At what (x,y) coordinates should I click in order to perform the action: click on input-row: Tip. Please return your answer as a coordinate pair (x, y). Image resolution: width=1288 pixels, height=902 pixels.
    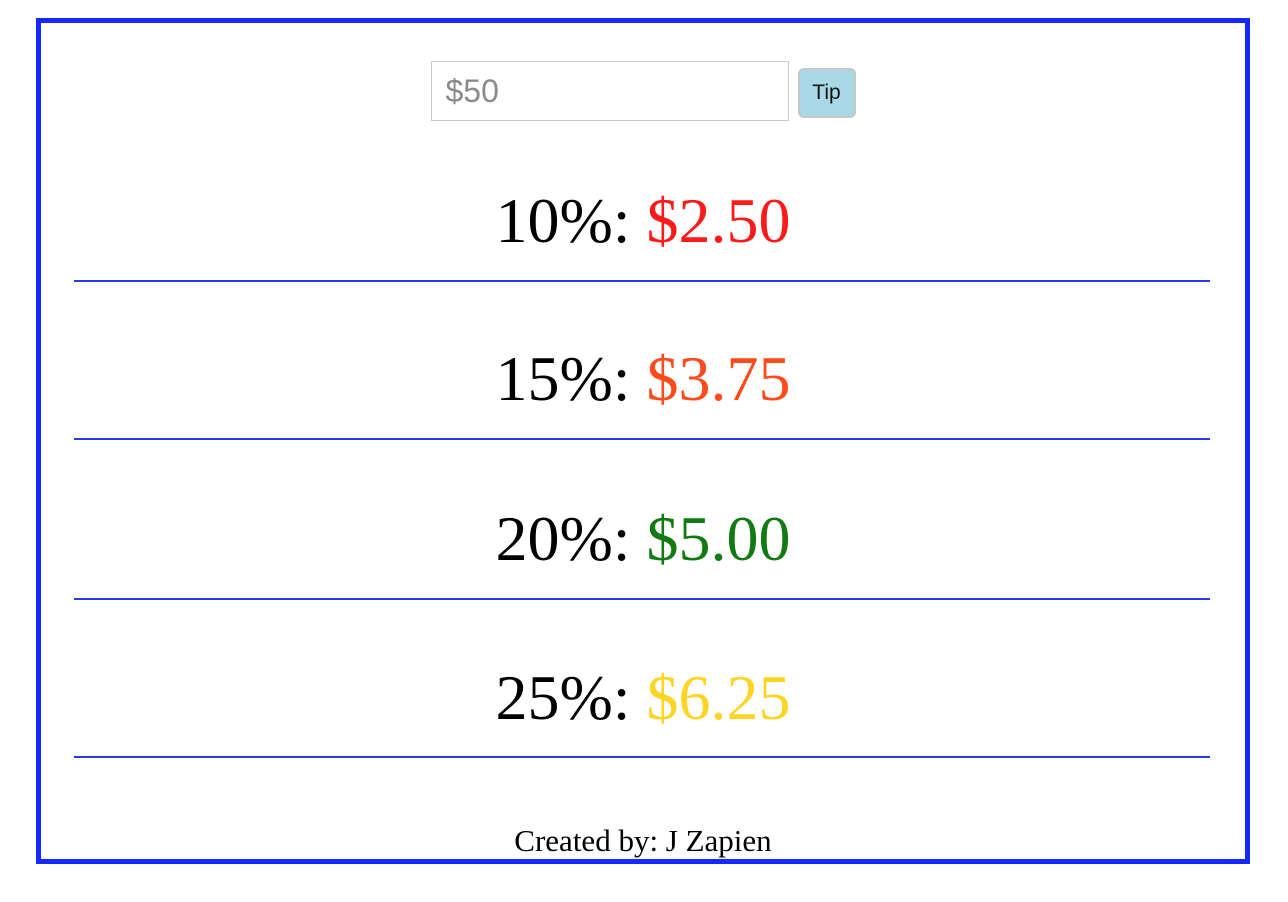
    Looking at the image, I should click on (643, 91).